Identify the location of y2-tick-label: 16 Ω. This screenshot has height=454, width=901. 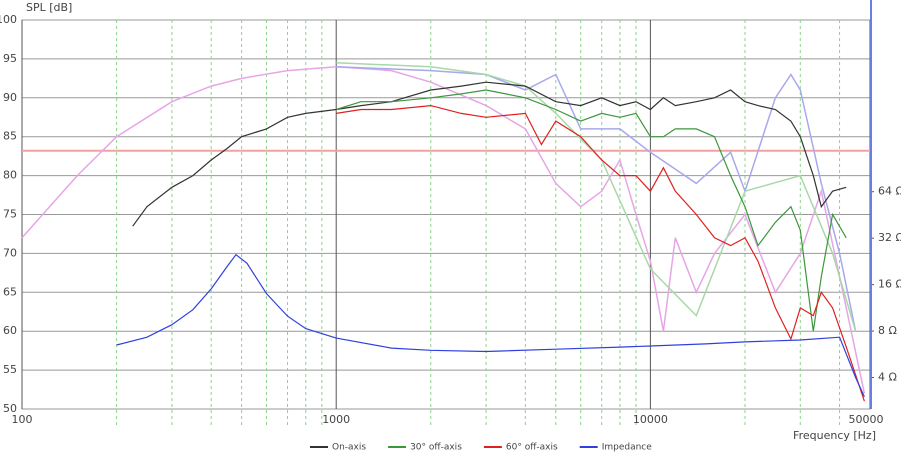
(889, 284).